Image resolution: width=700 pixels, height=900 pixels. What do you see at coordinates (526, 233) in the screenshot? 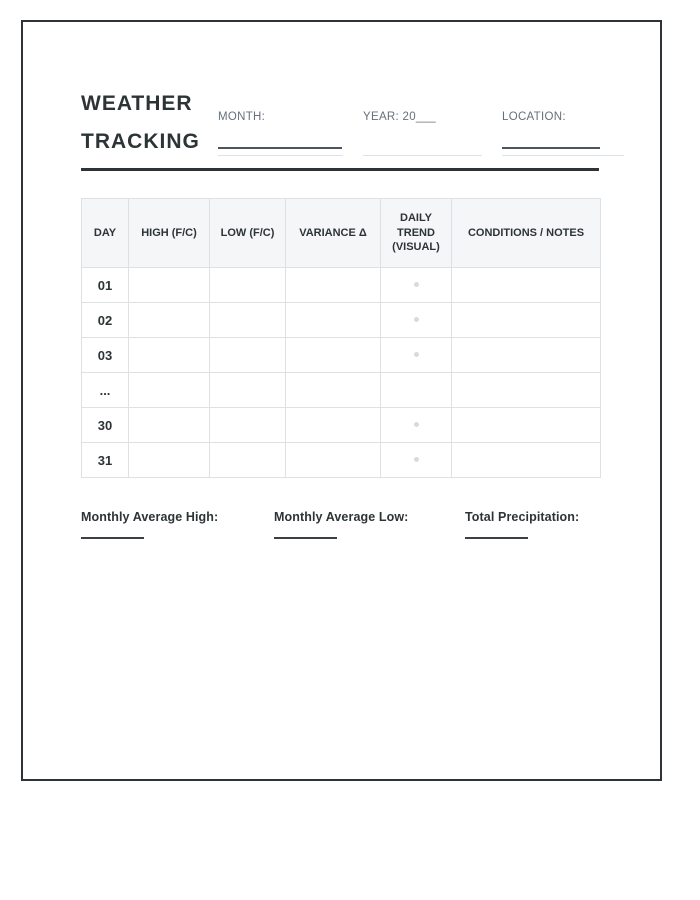
I see `column-header-notes: CONDITIONS / NOTES` at bounding box center [526, 233].